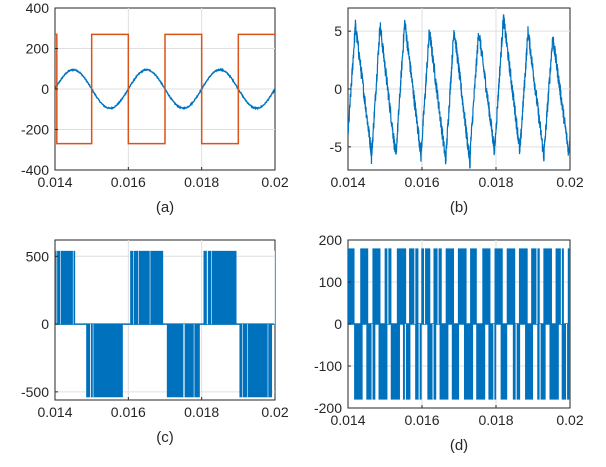  I want to click on caption-c: (c), so click(165, 437).